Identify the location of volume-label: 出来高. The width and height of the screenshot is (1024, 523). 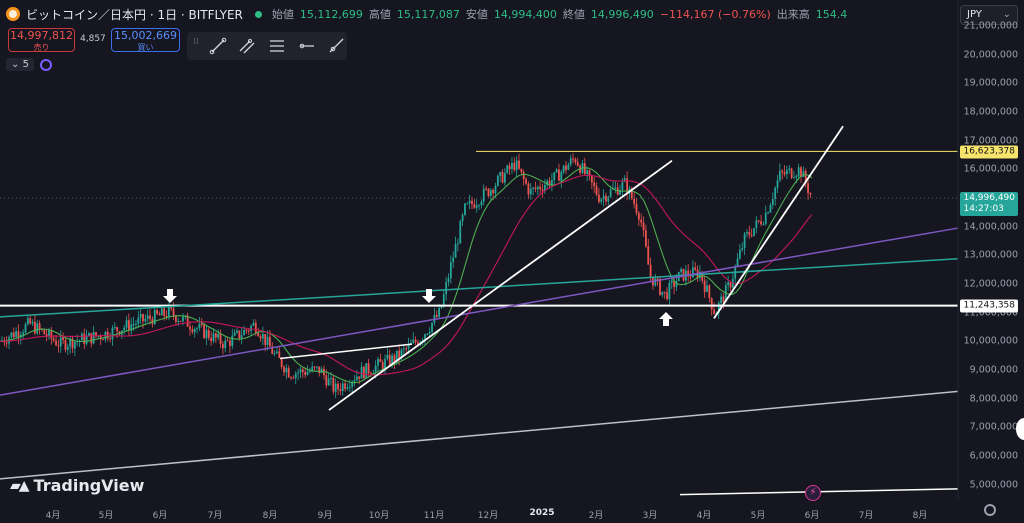
(793, 14).